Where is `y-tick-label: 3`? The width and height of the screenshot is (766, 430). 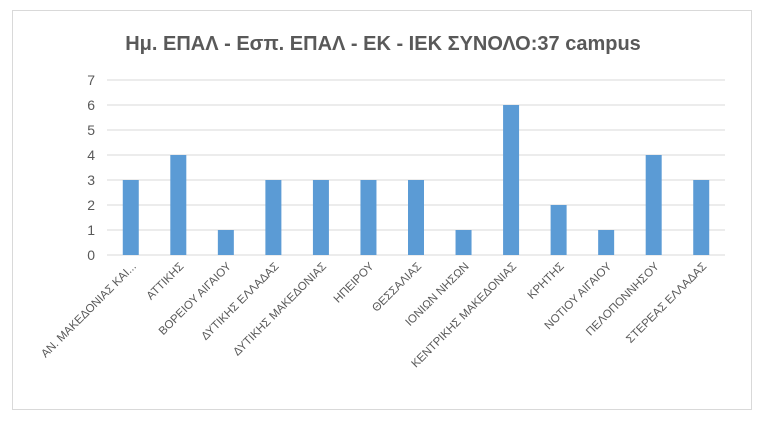 y-tick-label: 3 is located at coordinates (91, 180).